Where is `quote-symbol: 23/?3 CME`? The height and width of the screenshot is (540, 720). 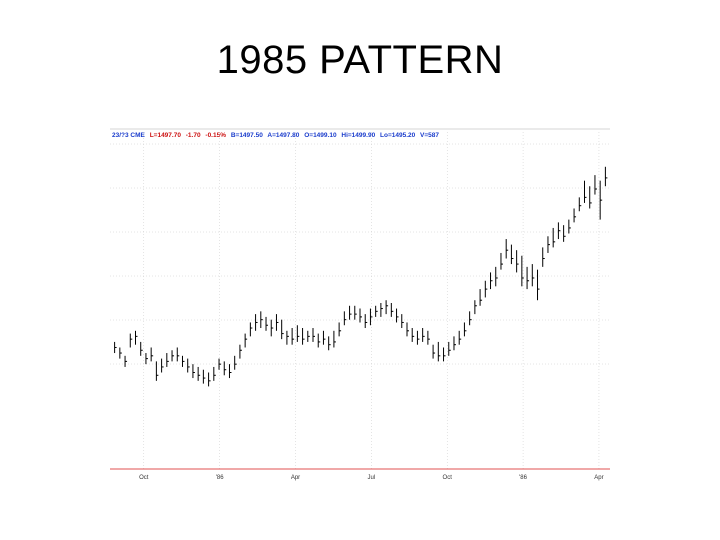
quote-symbol: 23/?3 CME is located at coordinates (129, 135).